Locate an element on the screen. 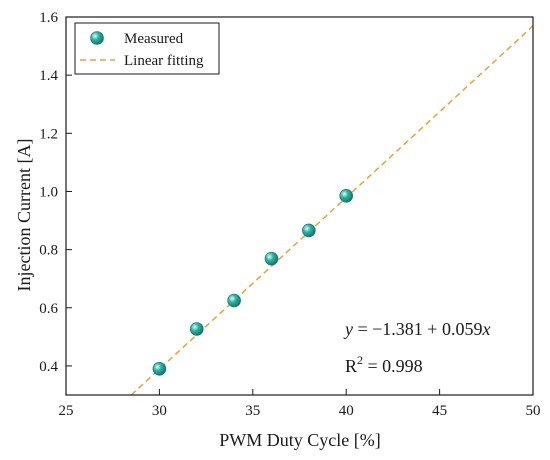  legend-marker-measured-dot is located at coordinates (97, 38).